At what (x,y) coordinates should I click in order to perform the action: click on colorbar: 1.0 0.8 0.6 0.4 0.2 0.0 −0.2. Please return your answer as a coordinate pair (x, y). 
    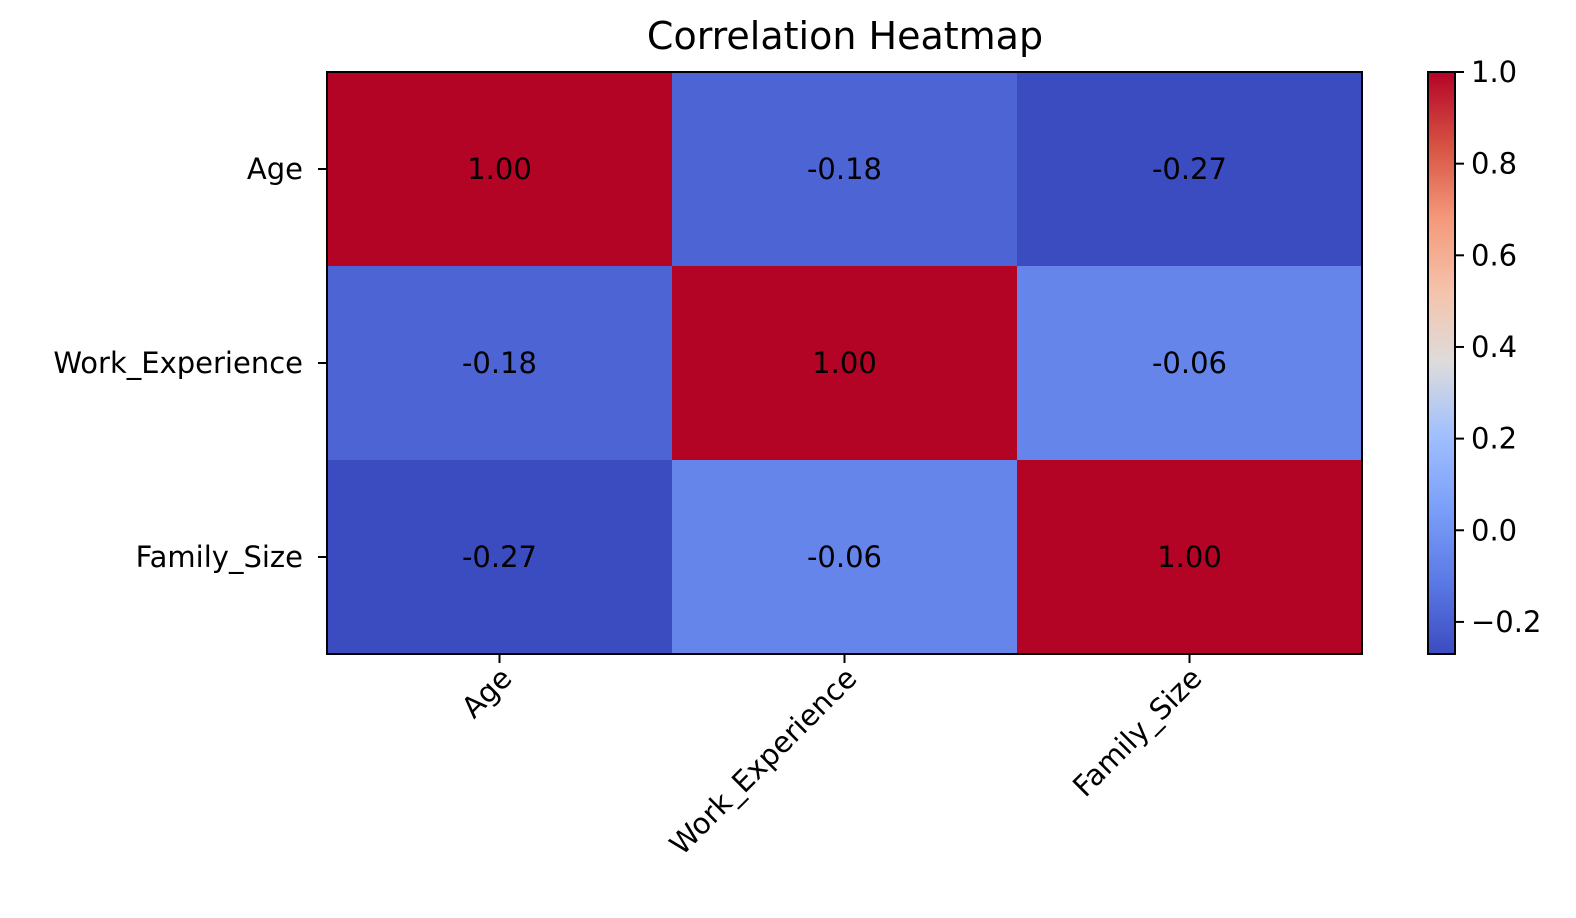
    Looking at the image, I should click on (1484, 355).